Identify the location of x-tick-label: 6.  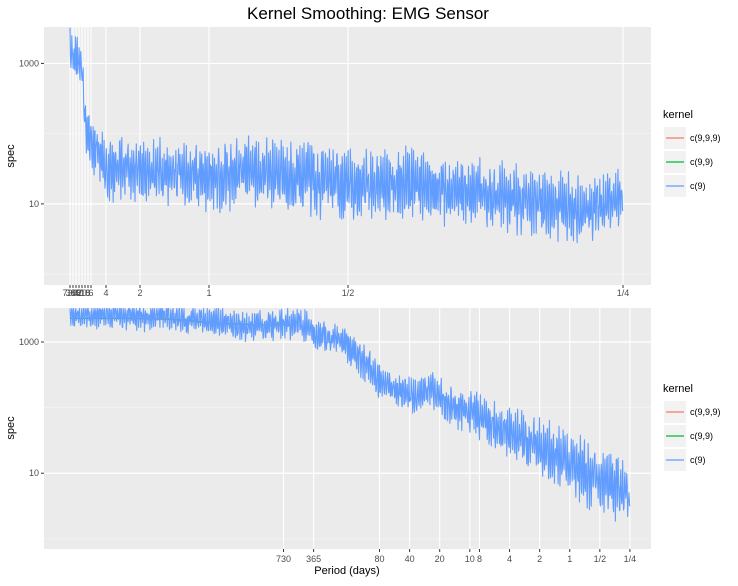
(90, 293).